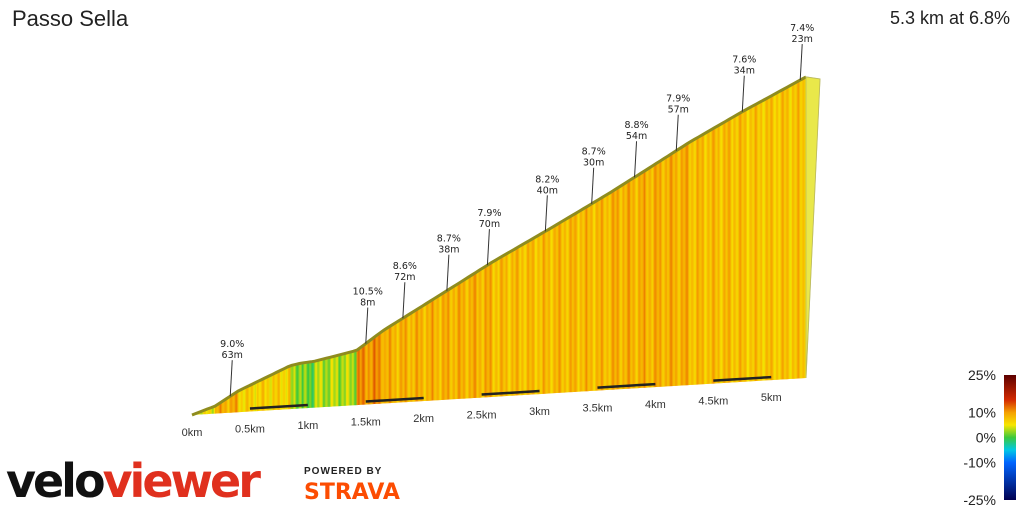  What do you see at coordinates (352, 492) in the screenshot?
I see `strava-logo: STRAVA` at bounding box center [352, 492].